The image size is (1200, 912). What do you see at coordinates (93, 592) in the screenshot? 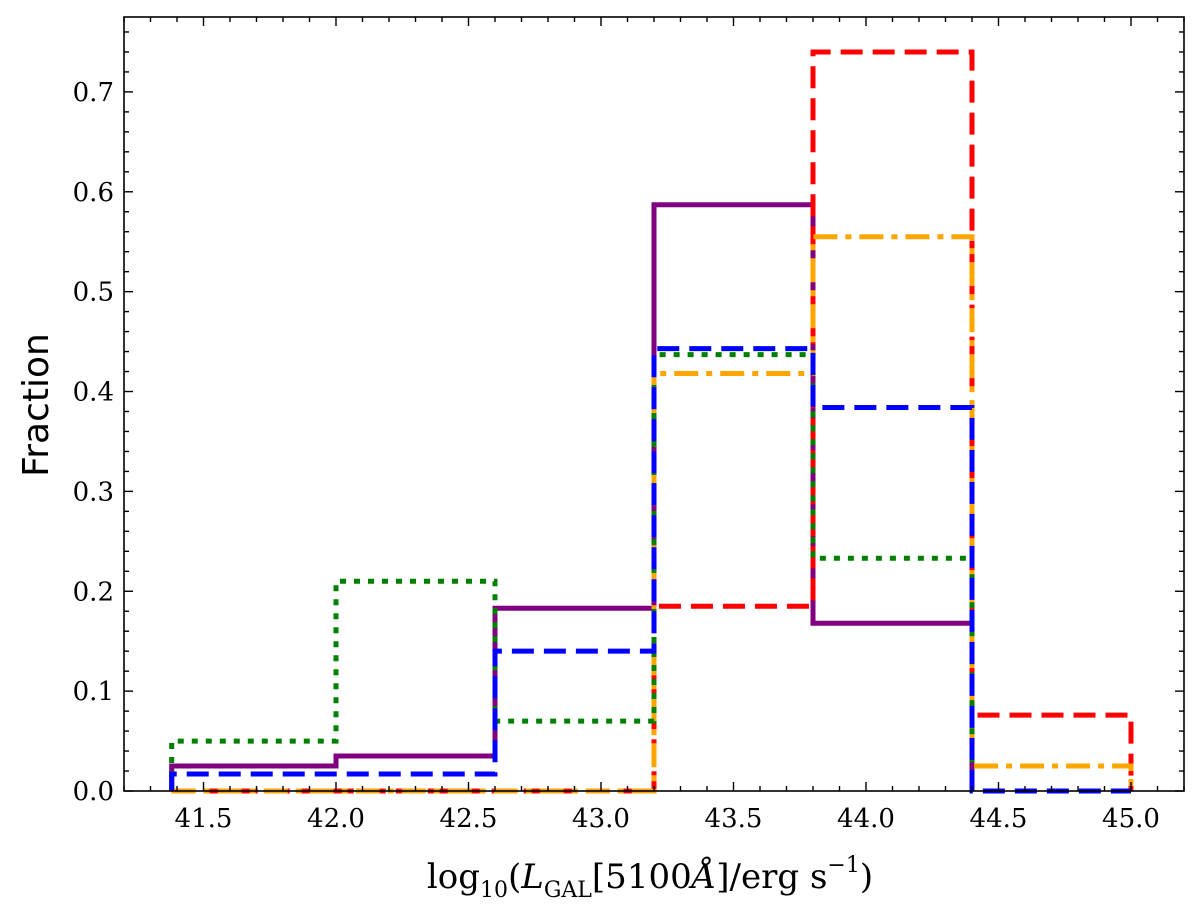
I see `y-tick-label: 0.2` at bounding box center [93, 592].